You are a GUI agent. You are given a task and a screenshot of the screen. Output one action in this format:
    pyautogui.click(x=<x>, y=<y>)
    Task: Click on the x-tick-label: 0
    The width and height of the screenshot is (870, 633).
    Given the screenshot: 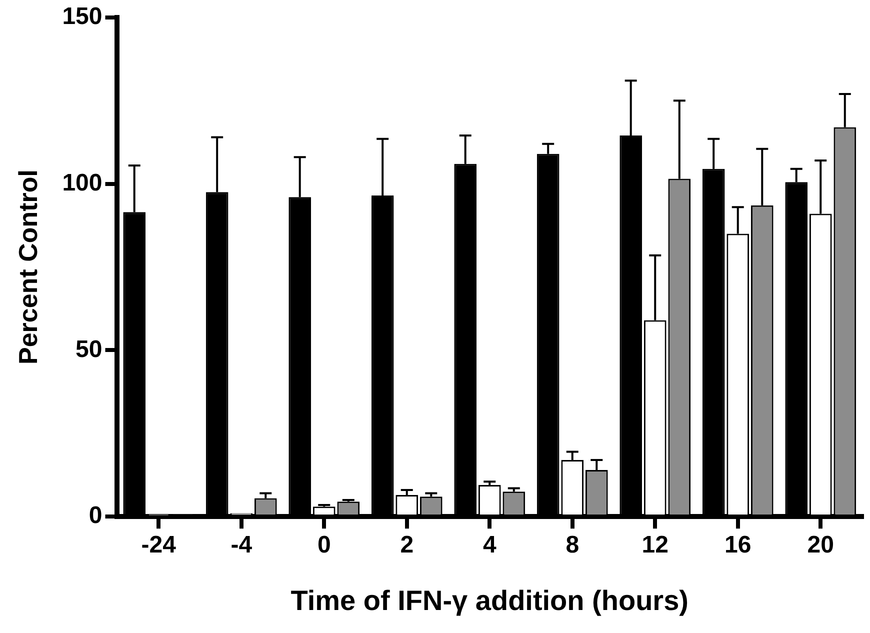 What is the action you would take?
    pyautogui.click(x=324, y=545)
    